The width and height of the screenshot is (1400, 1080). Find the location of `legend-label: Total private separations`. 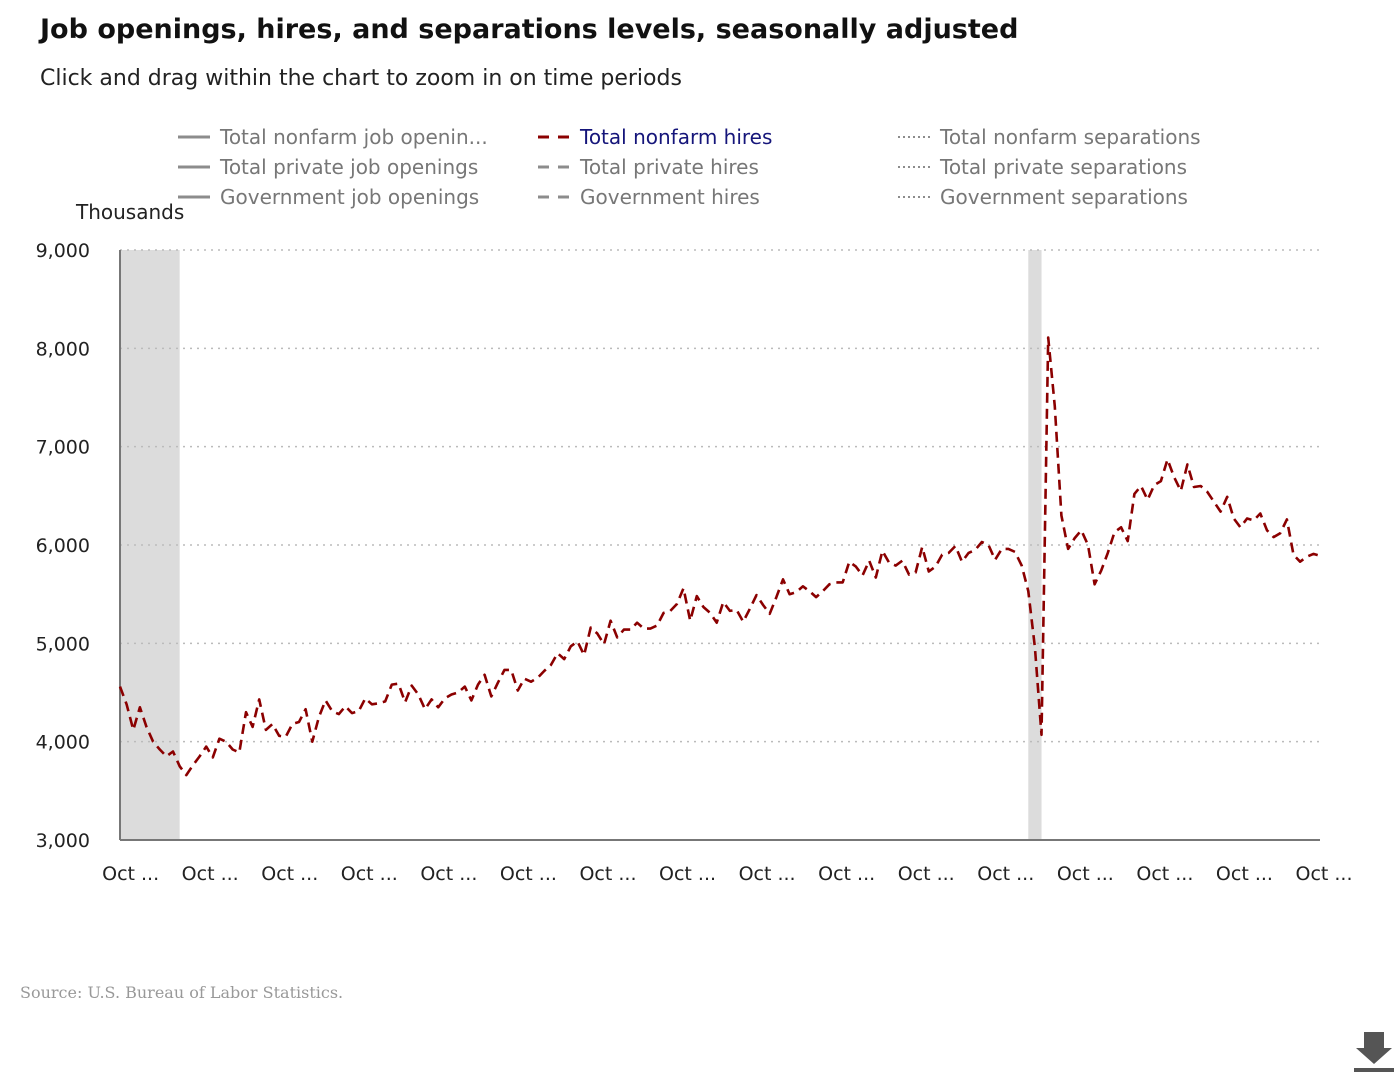

legend-label: Total private separations is located at coordinates (1064, 167).